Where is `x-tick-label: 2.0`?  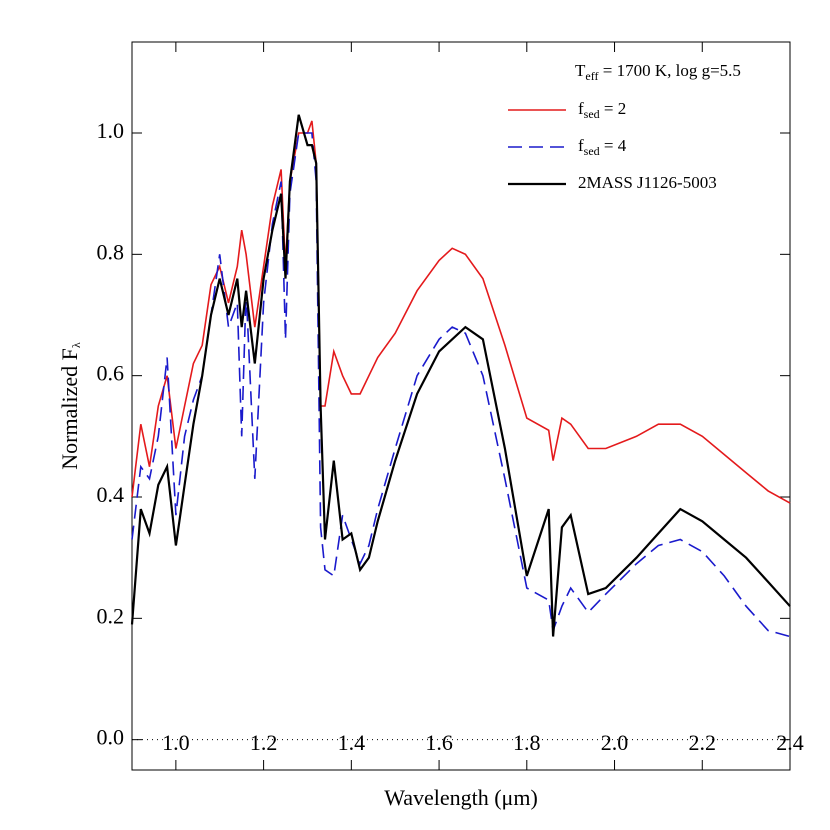 x-tick-label: 2.0 is located at coordinates (615, 742).